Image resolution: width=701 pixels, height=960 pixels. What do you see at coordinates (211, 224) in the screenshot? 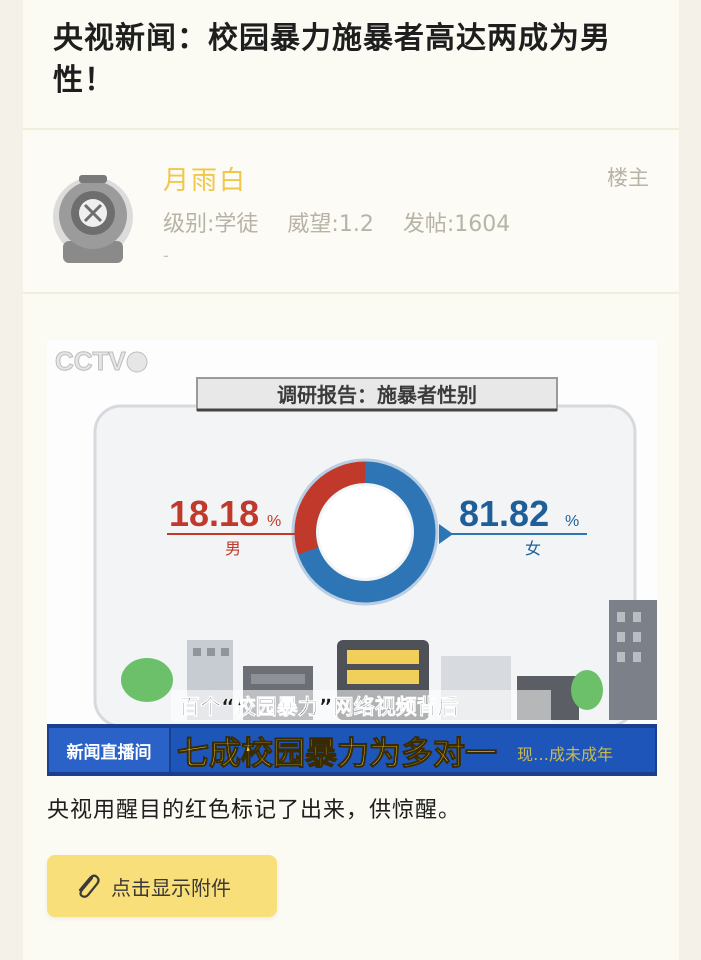
I see `author-level: 级别:学徒` at bounding box center [211, 224].